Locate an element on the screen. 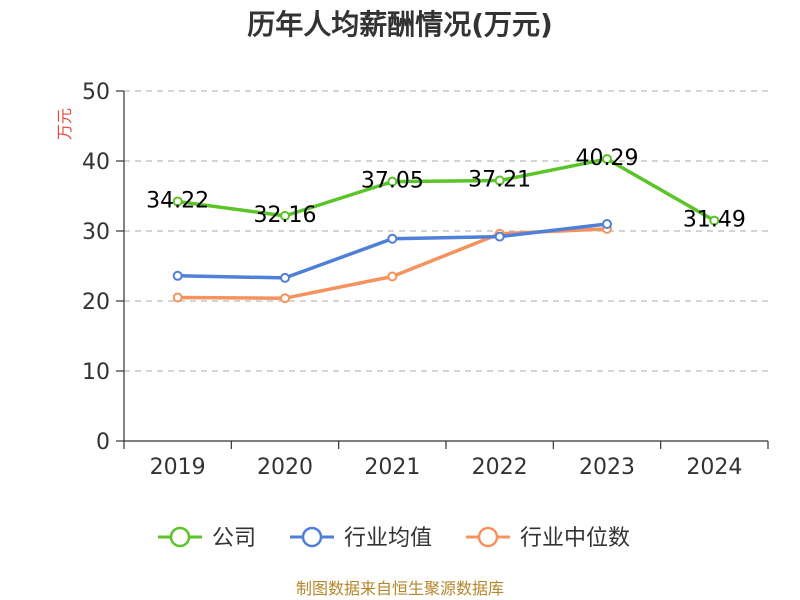 This screenshot has width=800, height=600. x-tick-label: 2020 is located at coordinates (285, 467).